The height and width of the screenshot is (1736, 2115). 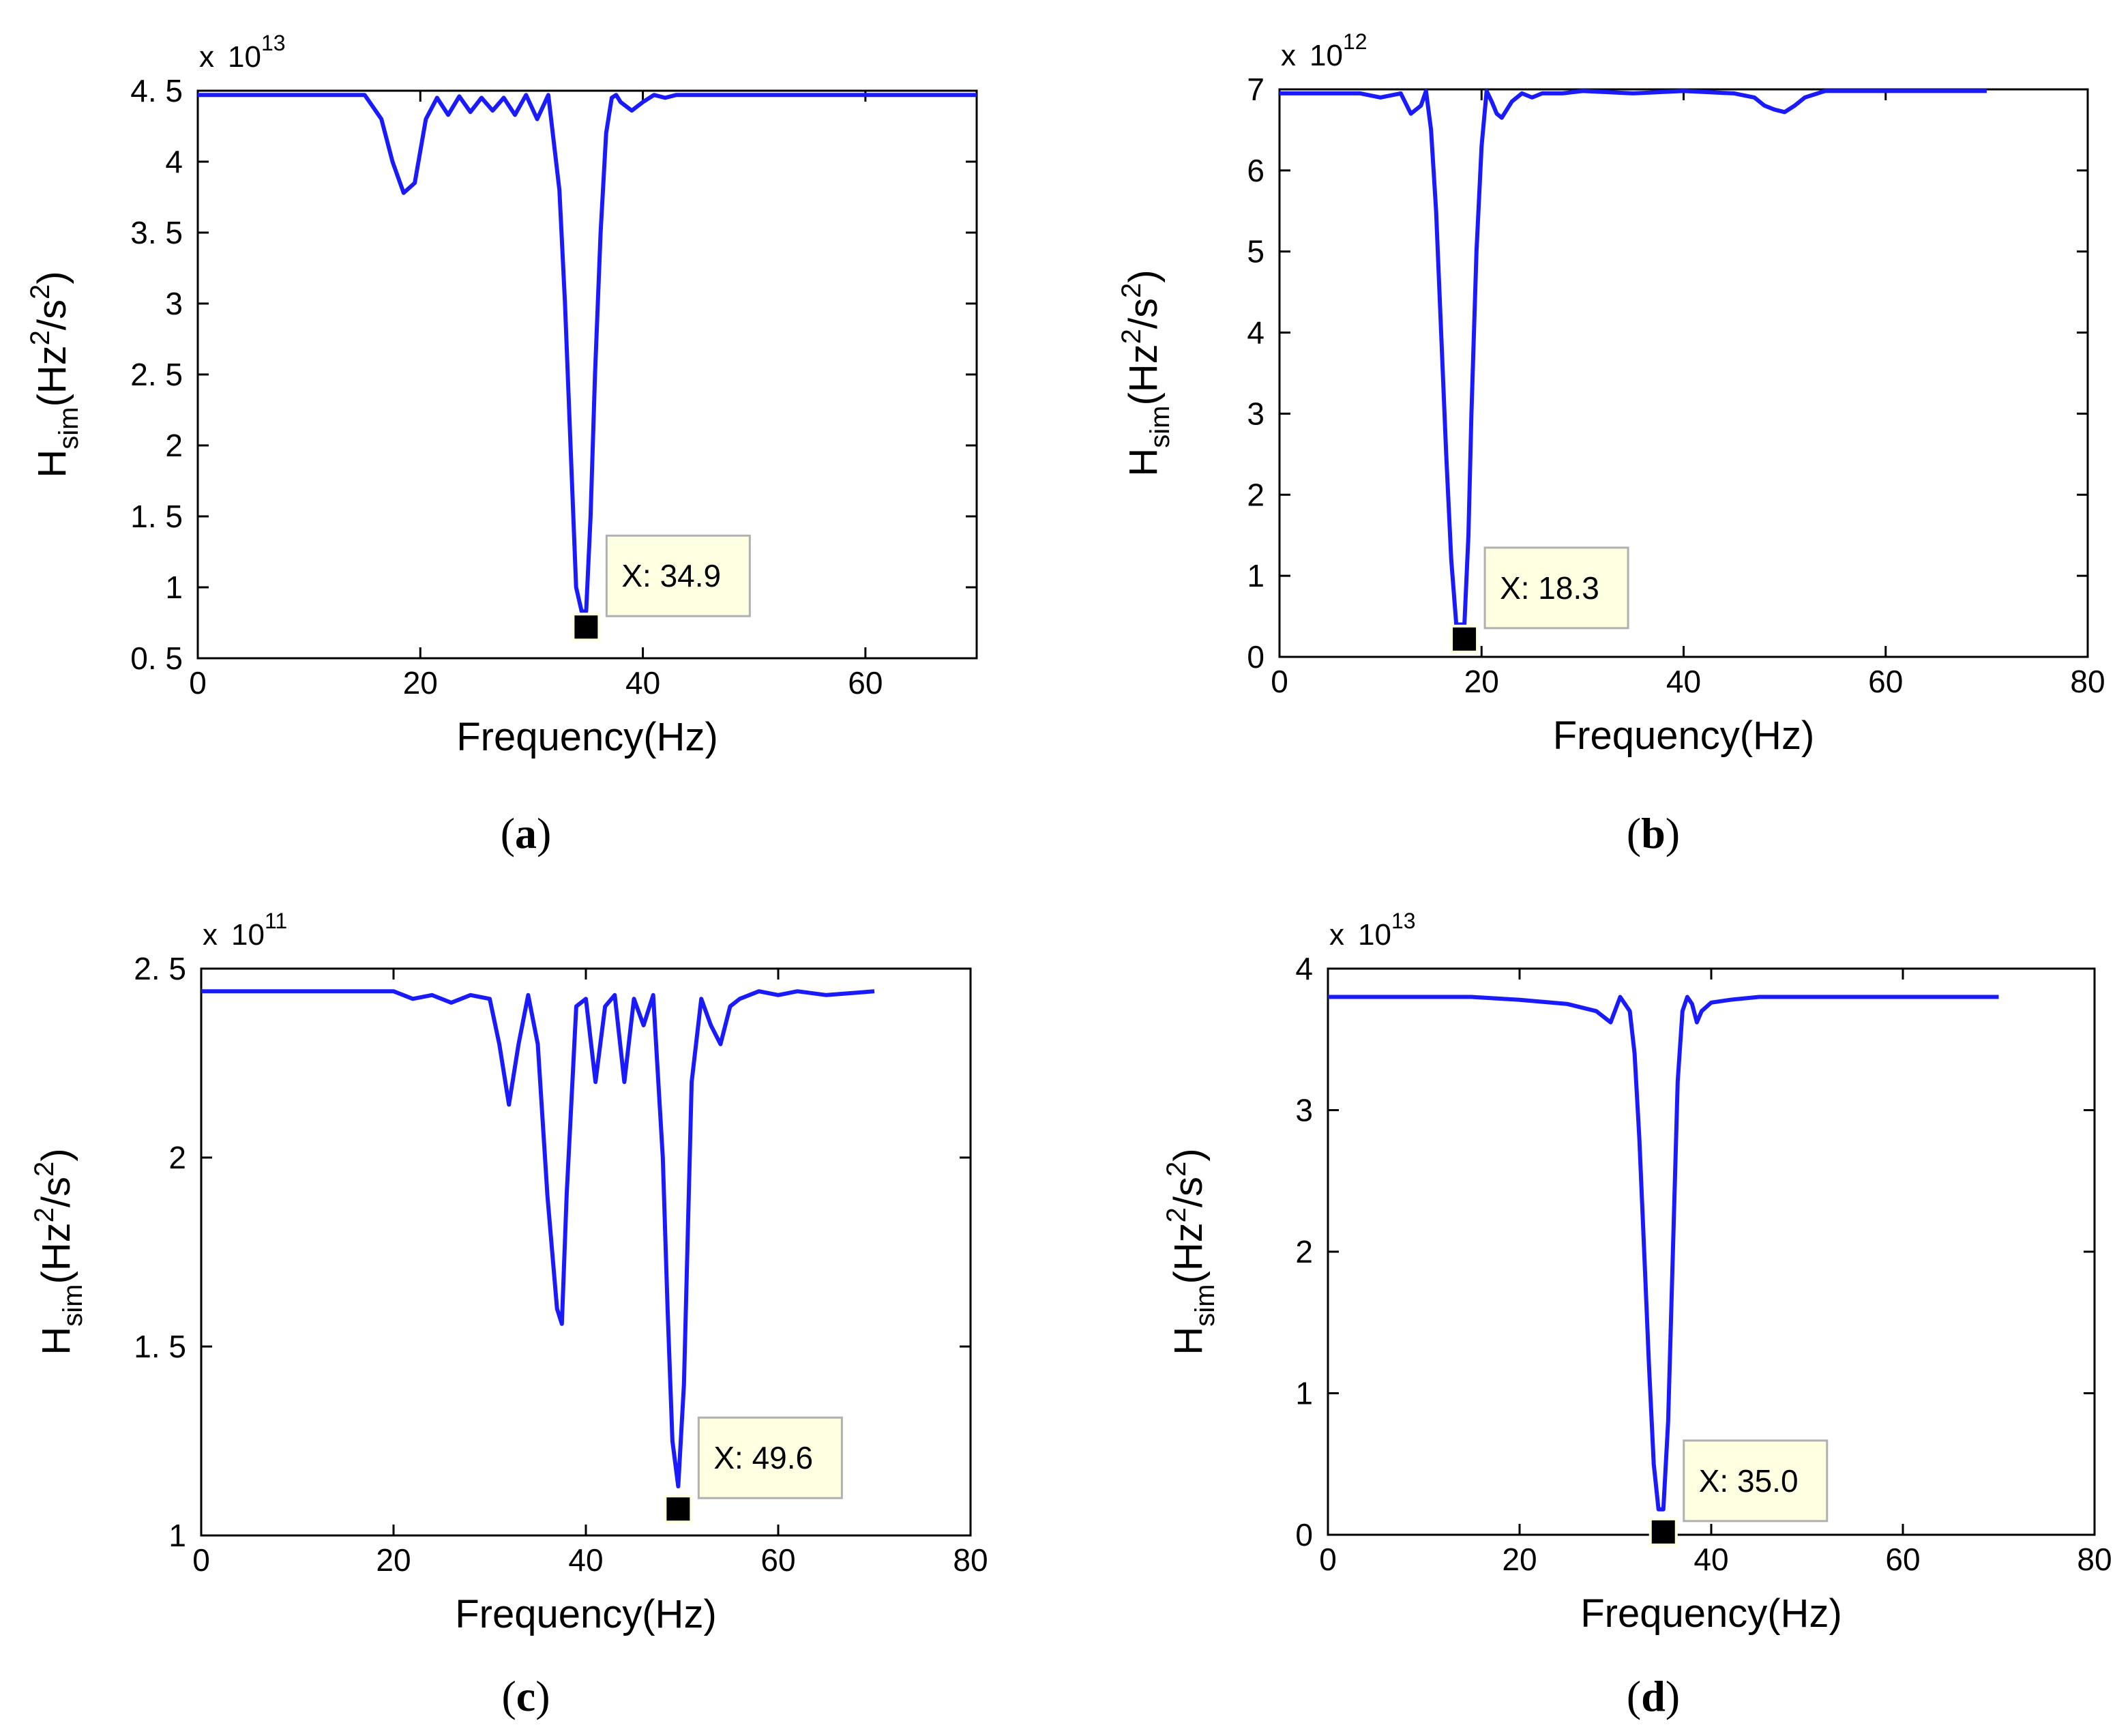 What do you see at coordinates (1255, 171) in the screenshot?
I see `y-tick-label: 6` at bounding box center [1255, 171].